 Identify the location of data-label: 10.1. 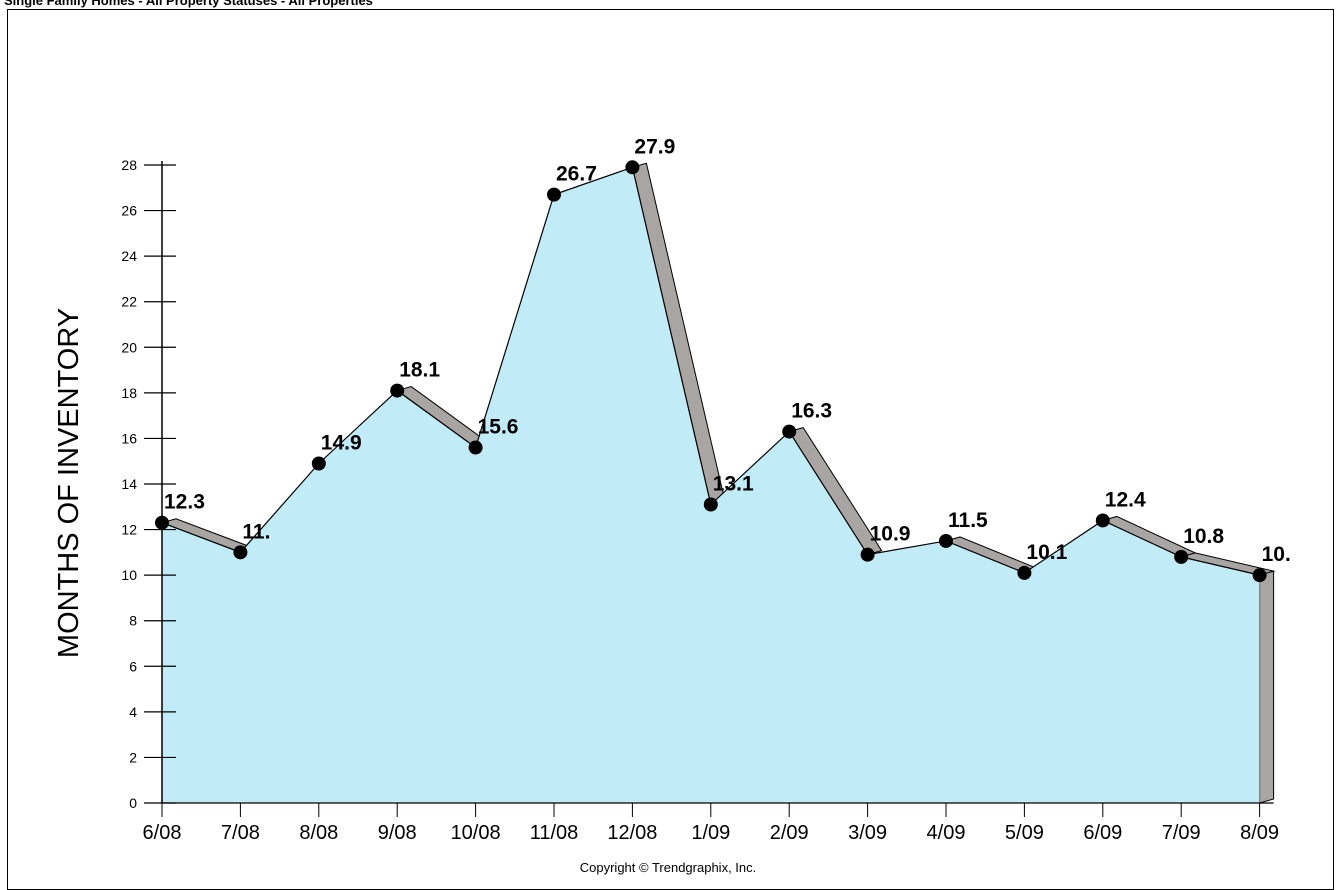
(1046, 552).